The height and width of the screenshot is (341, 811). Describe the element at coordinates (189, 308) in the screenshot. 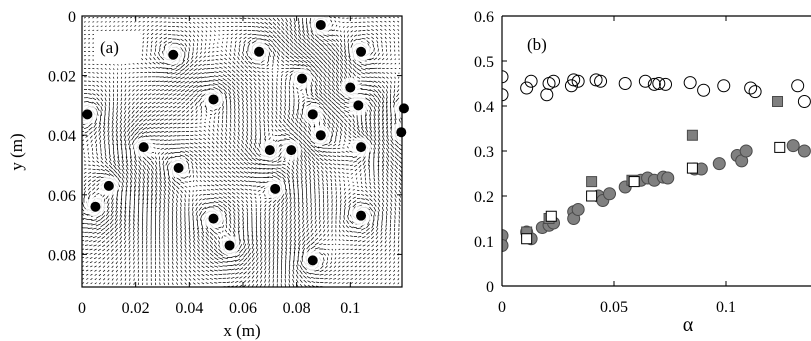

I see `x-tick-label-a: 0.04` at that location.